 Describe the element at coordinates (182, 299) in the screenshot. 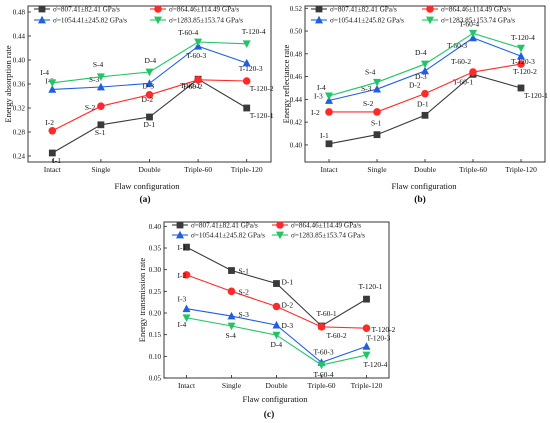

I see `point-label: I-3` at that location.